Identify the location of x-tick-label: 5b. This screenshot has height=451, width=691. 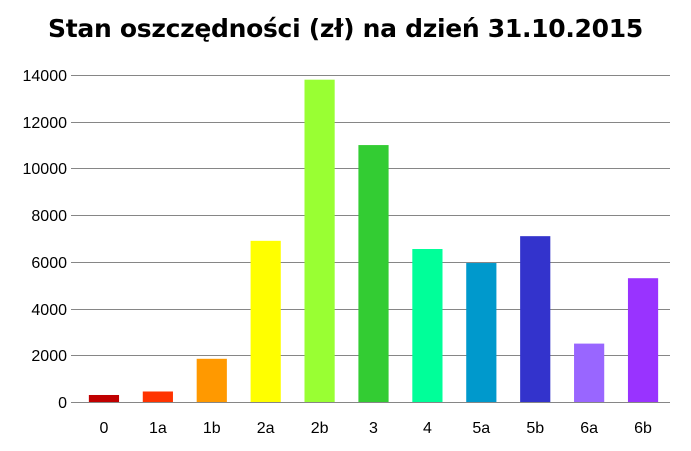
(535, 428).